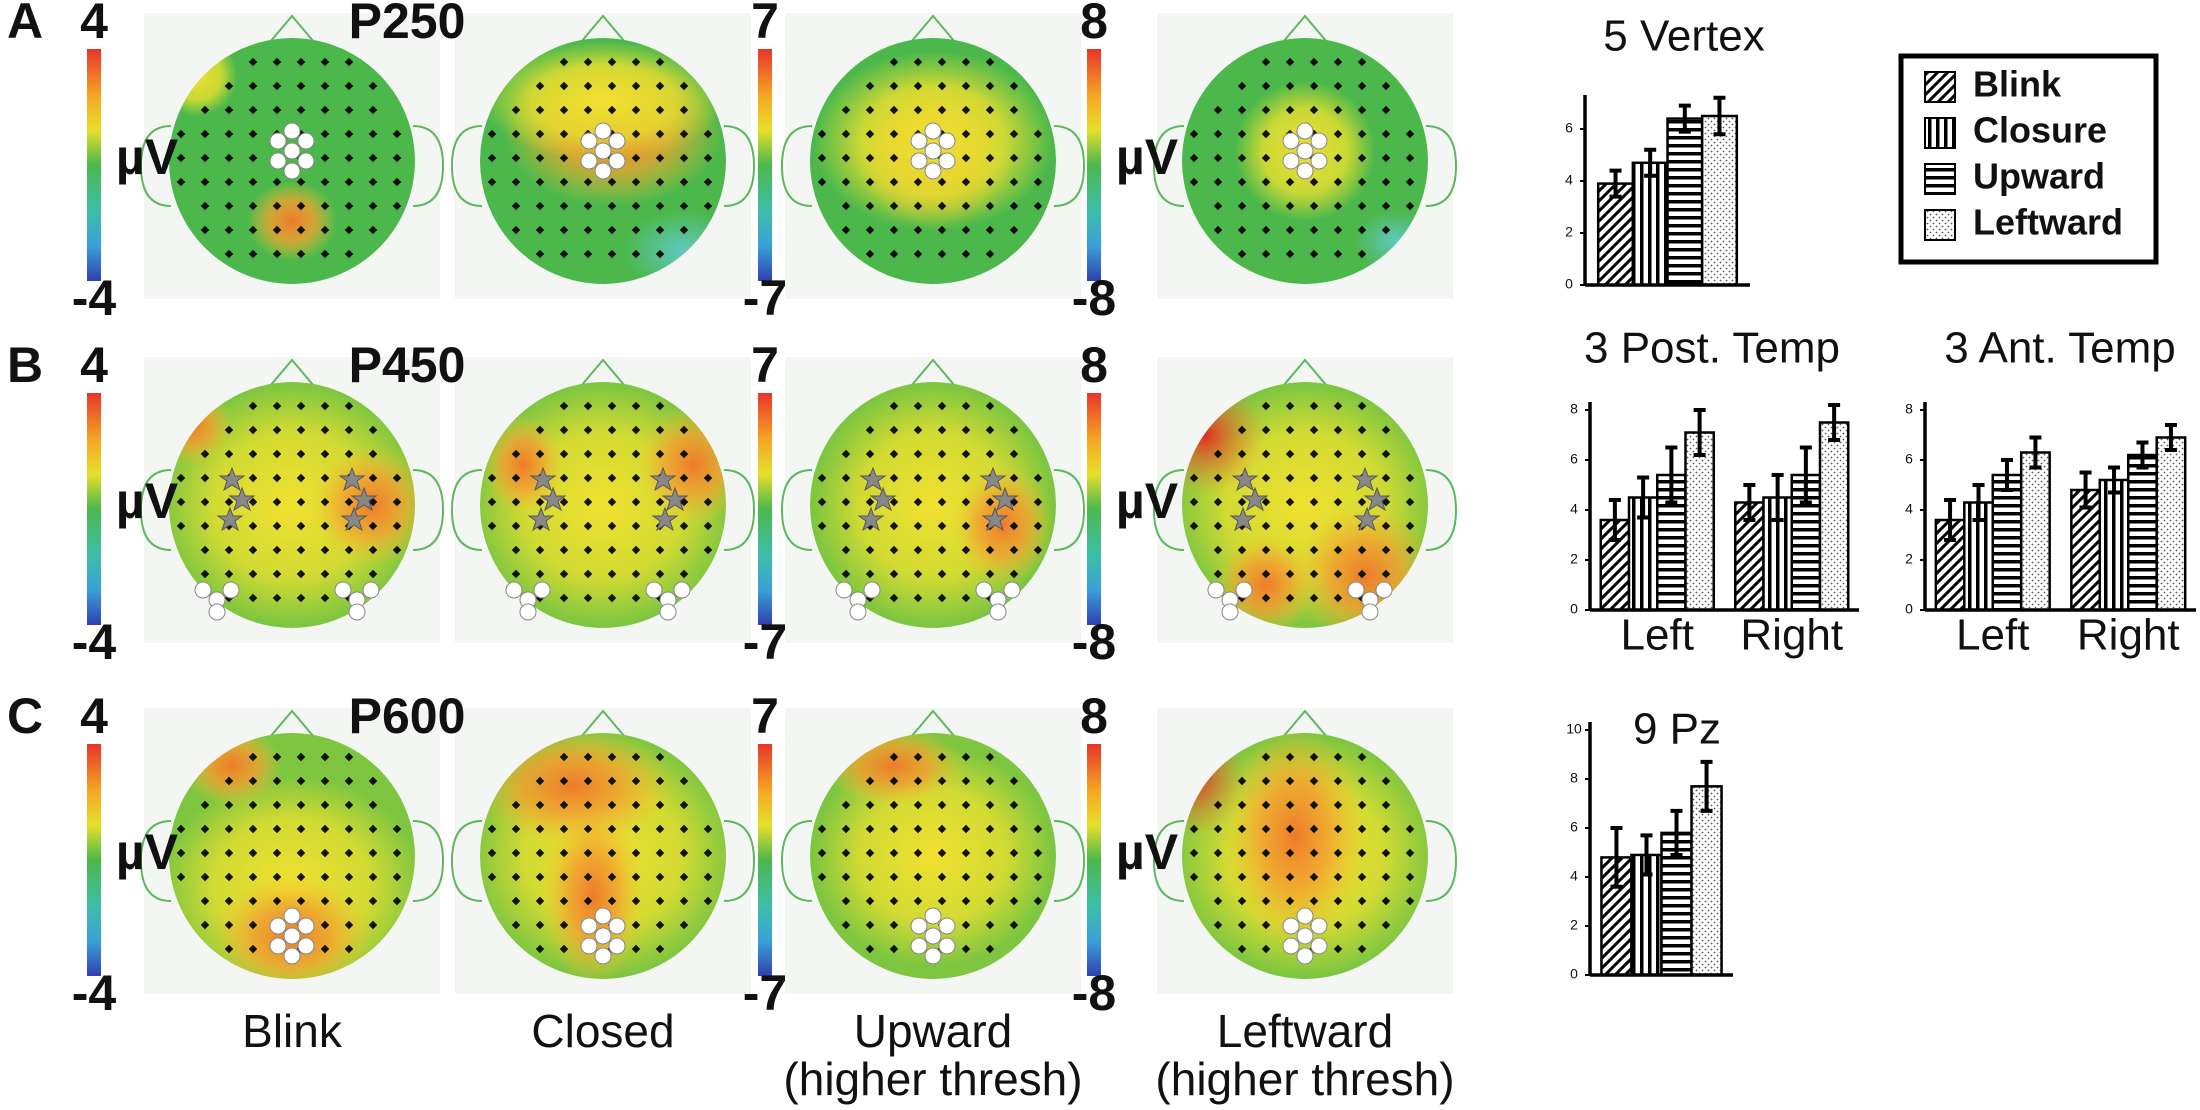 The height and width of the screenshot is (1110, 2200). I want to click on bar, so click(2171, 524).